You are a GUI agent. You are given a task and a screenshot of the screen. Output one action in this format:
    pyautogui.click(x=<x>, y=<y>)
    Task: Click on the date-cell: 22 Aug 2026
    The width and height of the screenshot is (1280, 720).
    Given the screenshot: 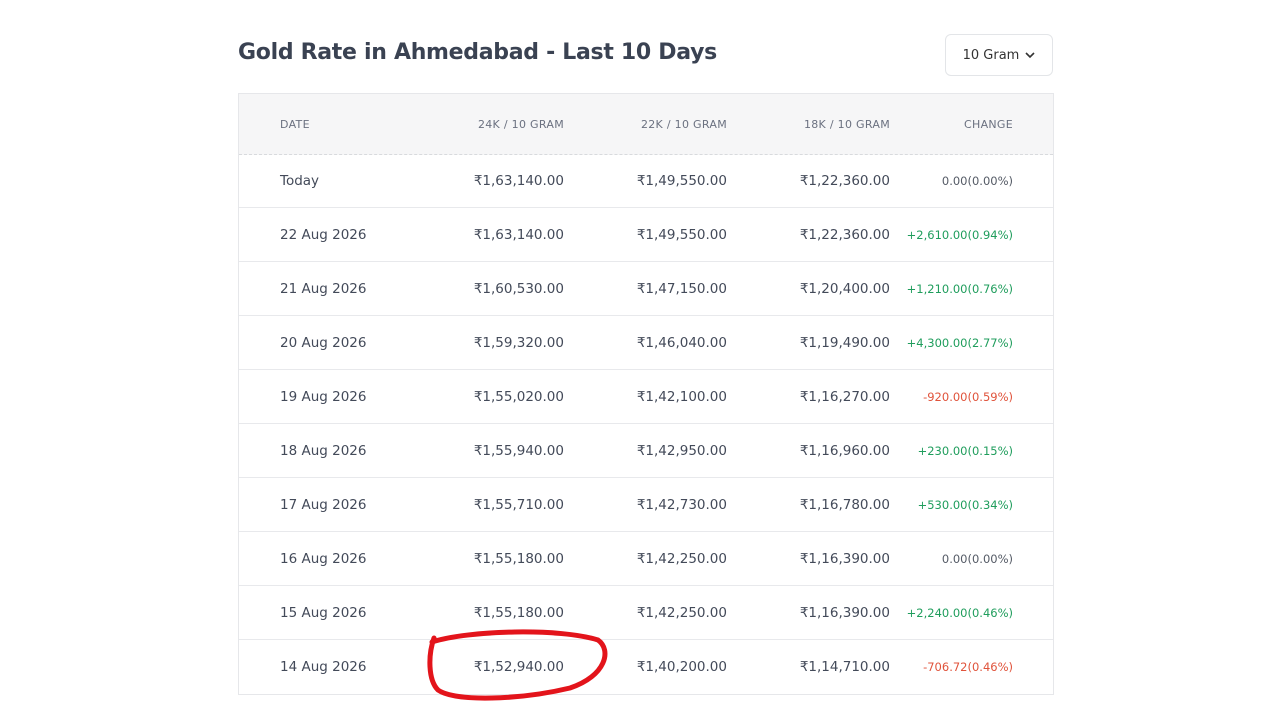 What is the action you would take?
    pyautogui.click(x=323, y=234)
    